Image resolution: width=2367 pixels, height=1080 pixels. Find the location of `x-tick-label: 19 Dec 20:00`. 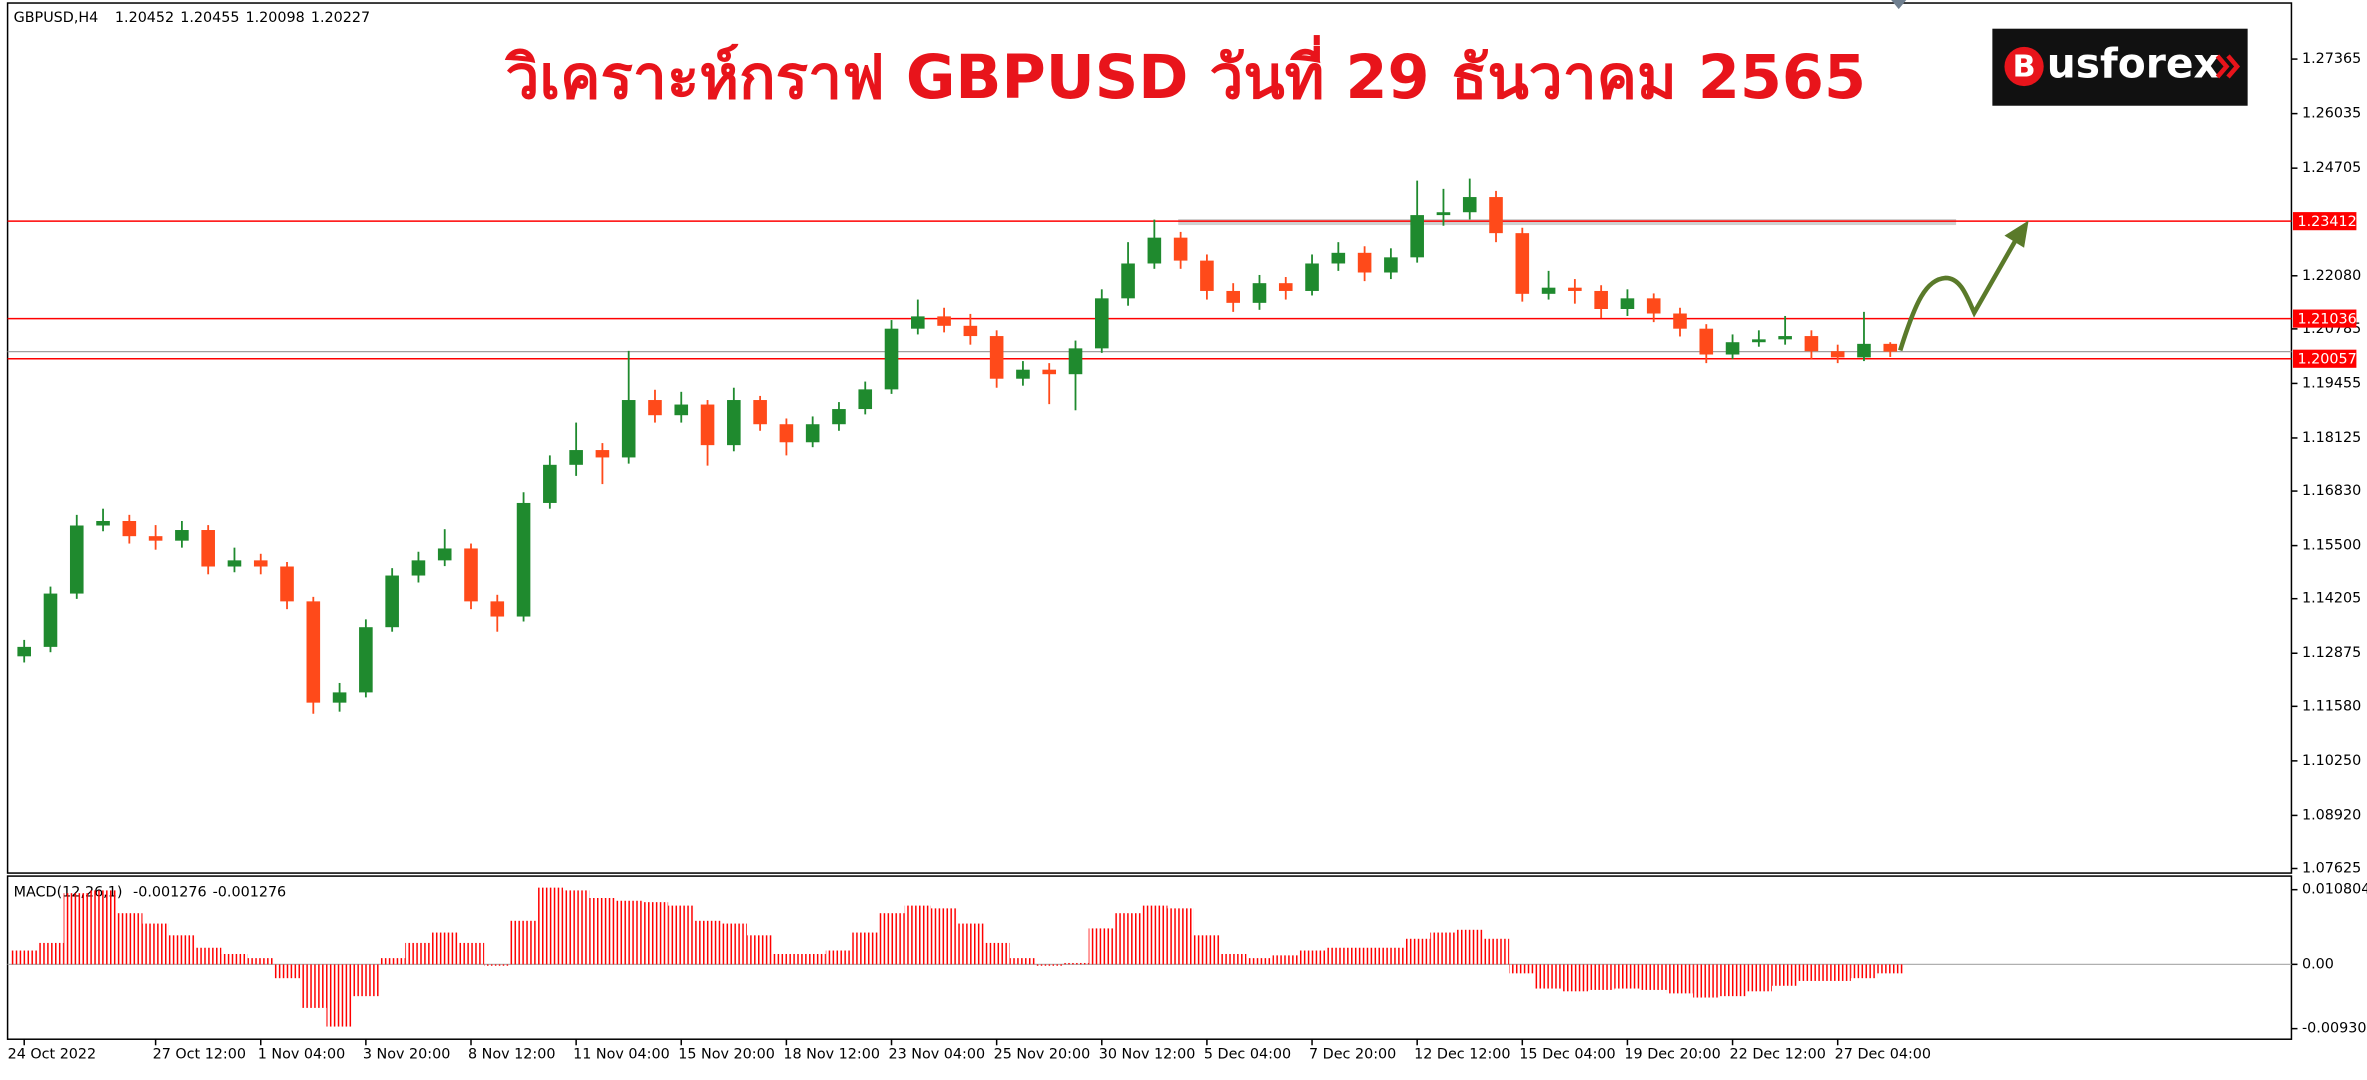

x-tick-label: 19 Dec 20:00 is located at coordinates (1672, 1054).